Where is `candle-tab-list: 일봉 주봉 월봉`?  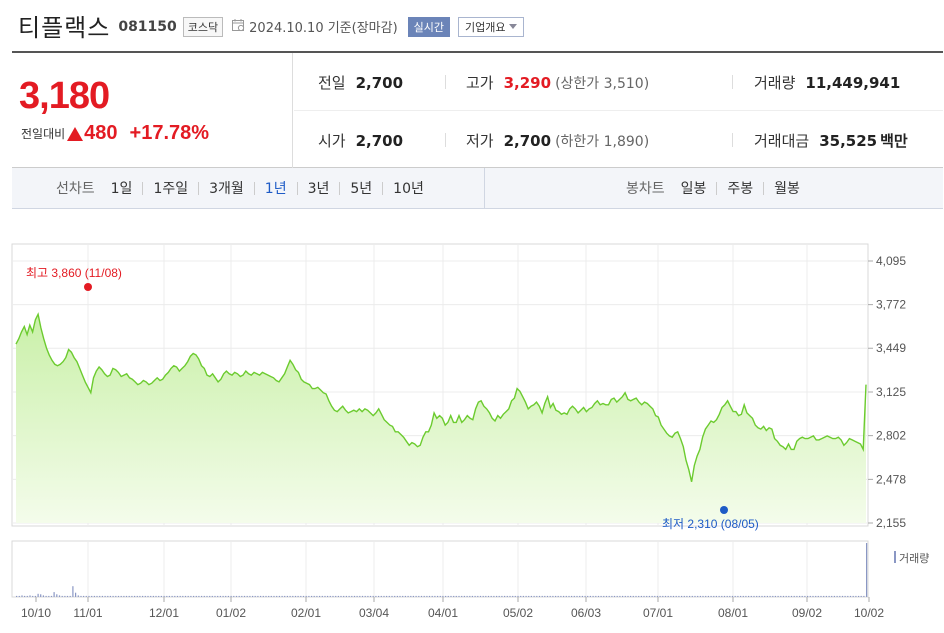 candle-tab-list: 일봉 주봉 월봉 is located at coordinates (740, 188).